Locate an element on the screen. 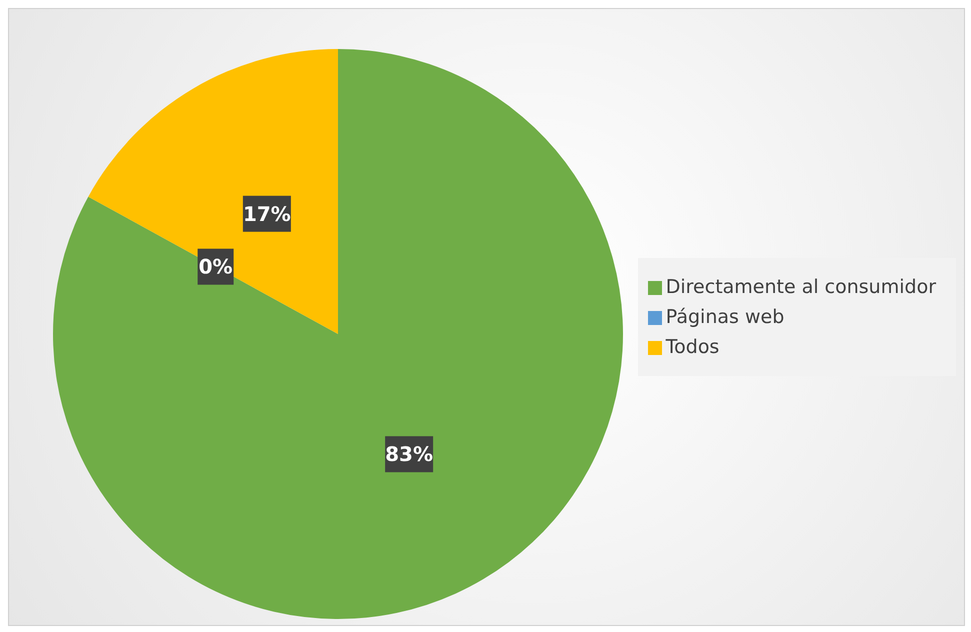 The height and width of the screenshot is (632, 971). text: 0% is located at coordinates (215, 266).